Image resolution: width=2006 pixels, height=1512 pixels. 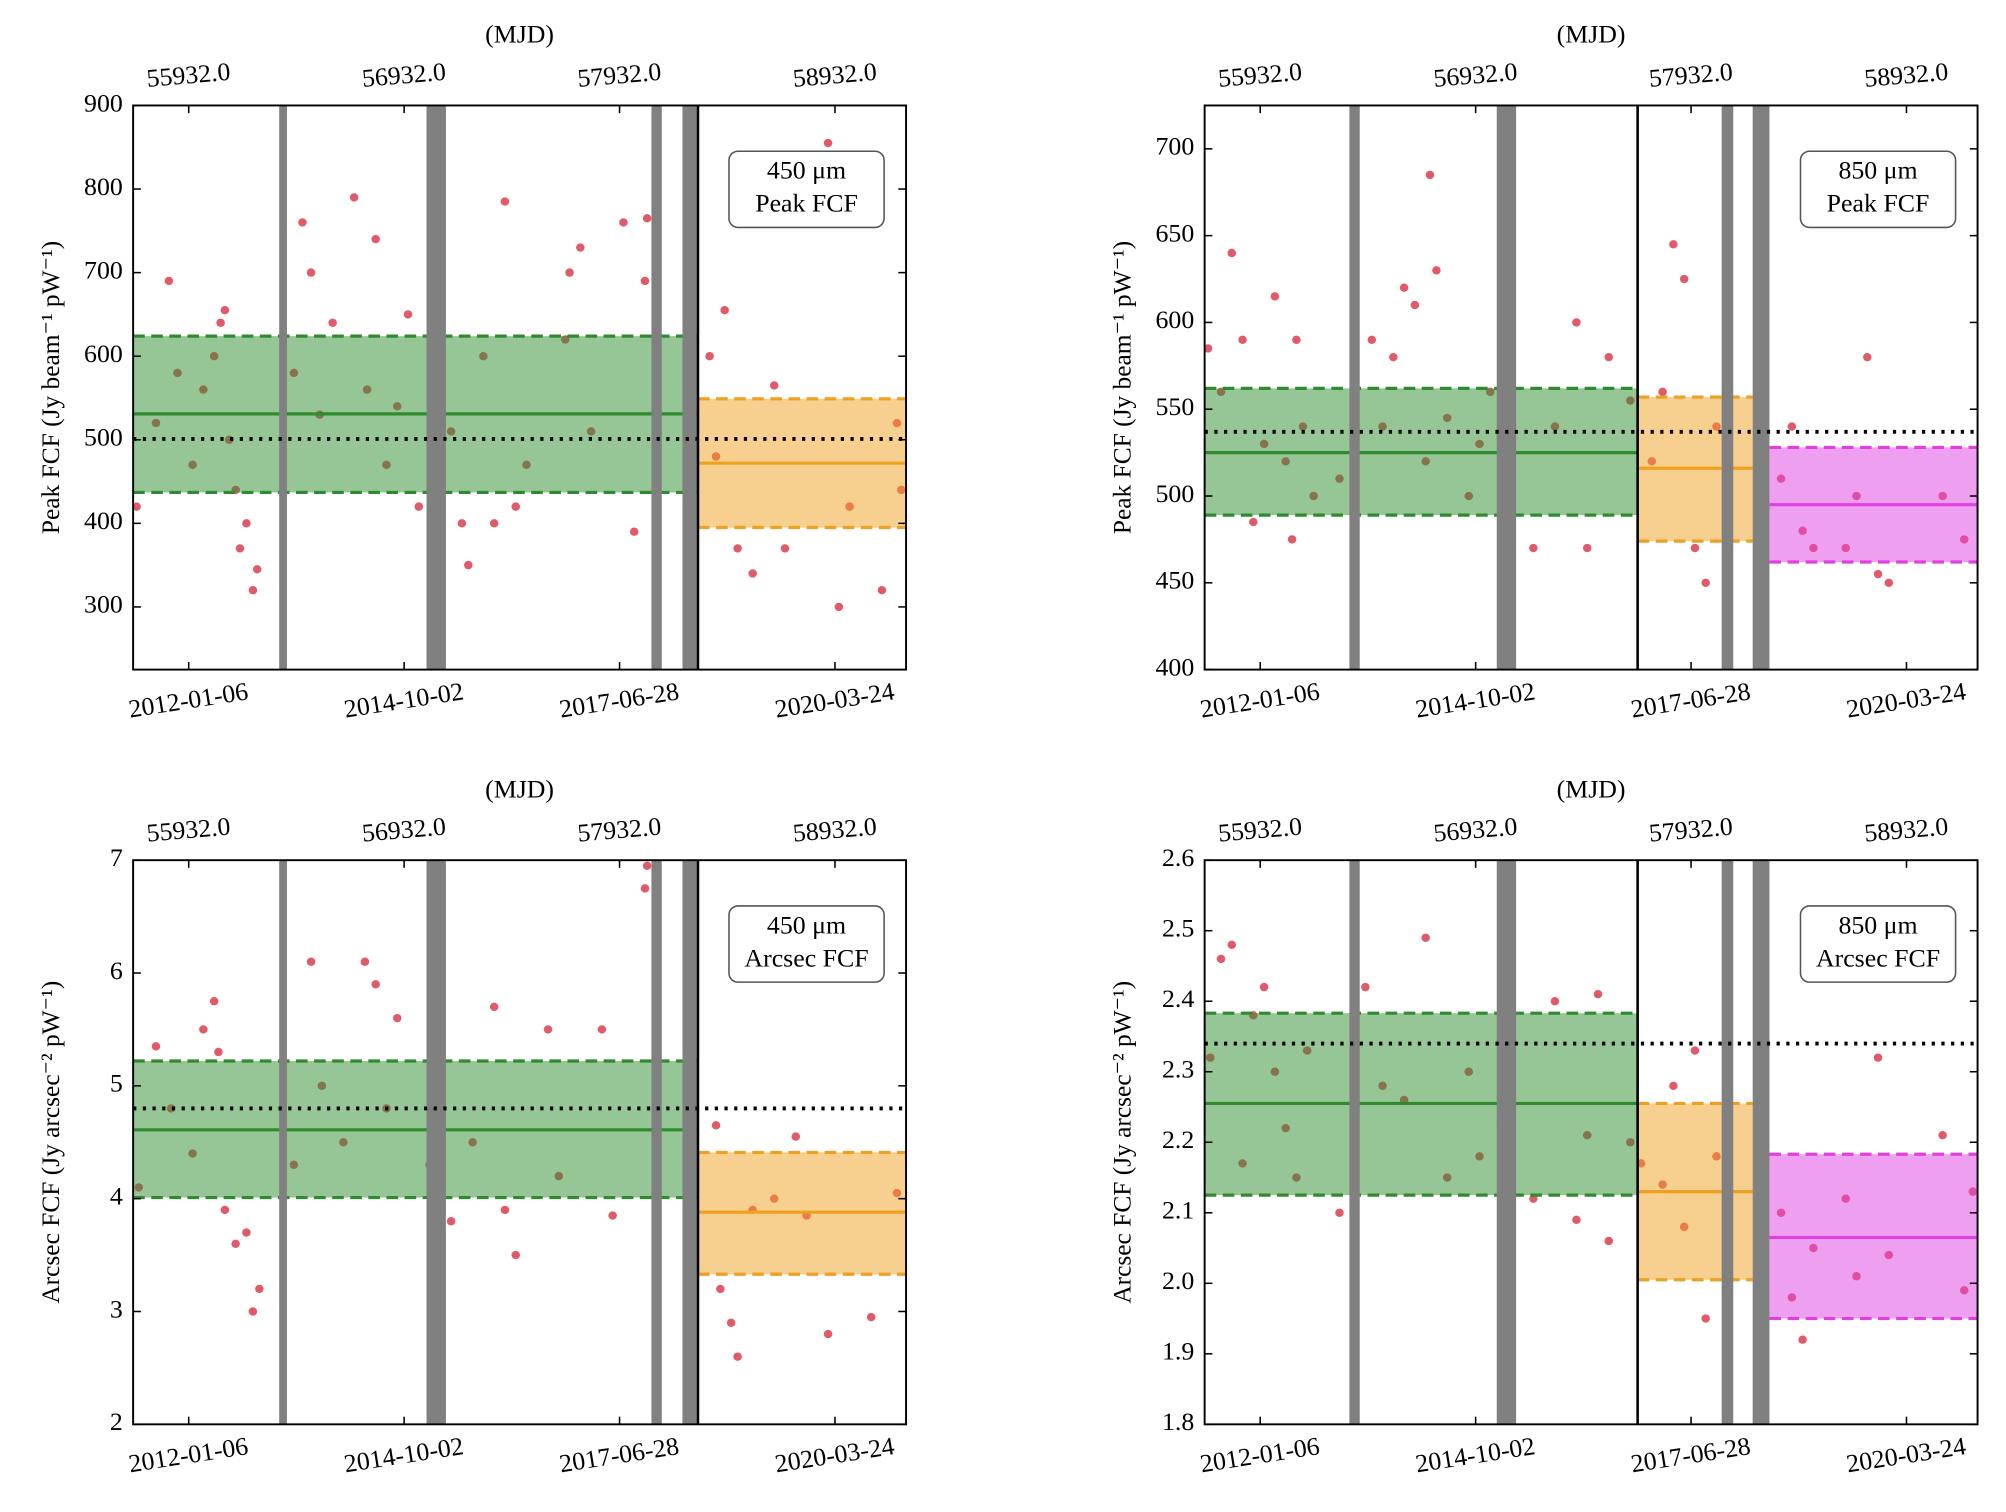 I want to click on annotation-text: 450 μm, so click(x=806, y=170).